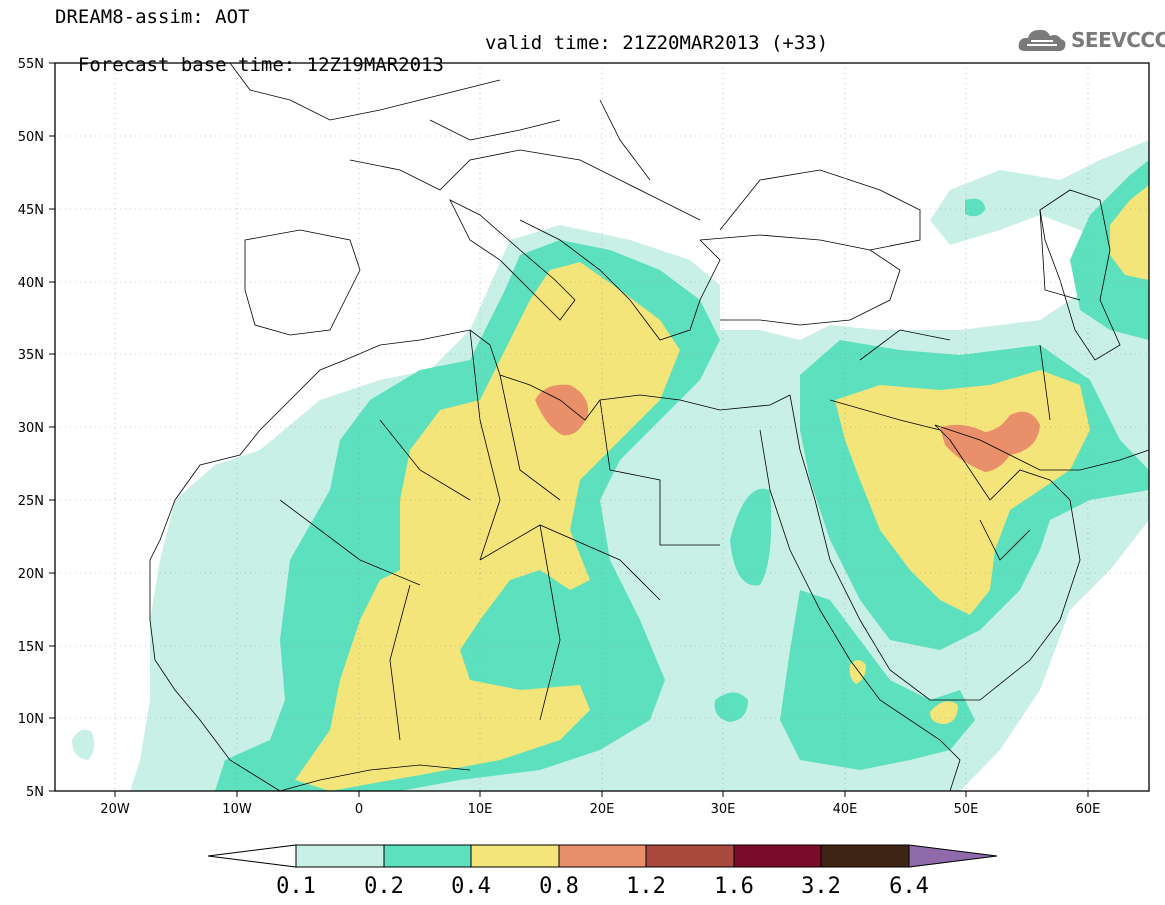  I want to click on colorbar-label: 1.6, so click(734, 886).